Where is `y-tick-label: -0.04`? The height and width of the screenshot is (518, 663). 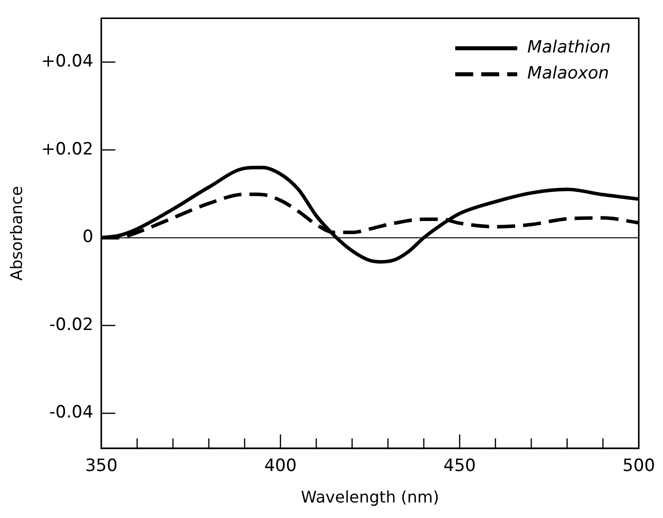 y-tick-label: -0.04 is located at coordinates (71, 412).